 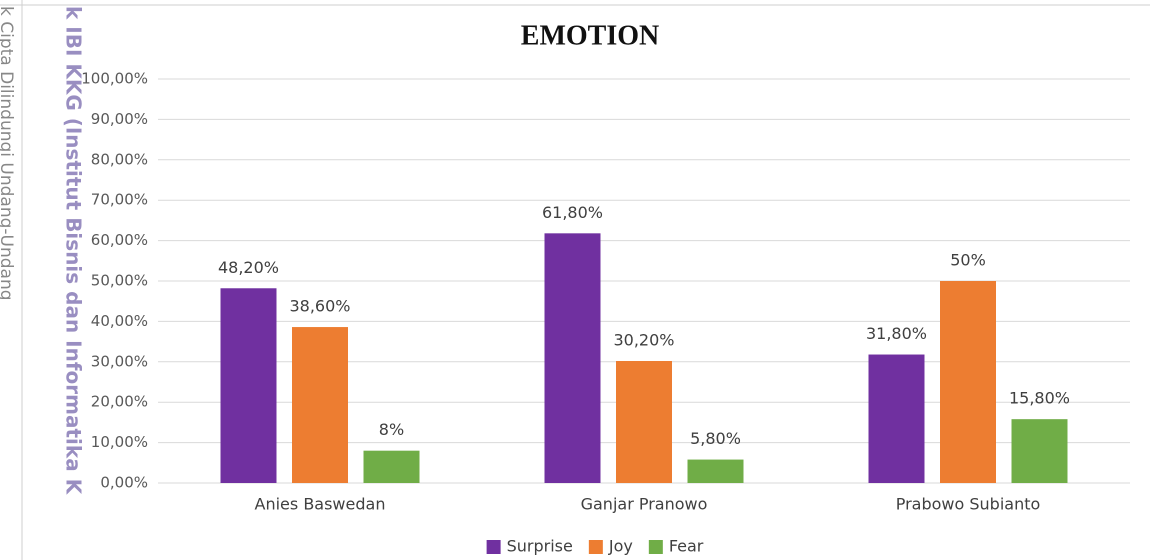 I want to click on chart-title: EMOTION, so click(x=590, y=35).